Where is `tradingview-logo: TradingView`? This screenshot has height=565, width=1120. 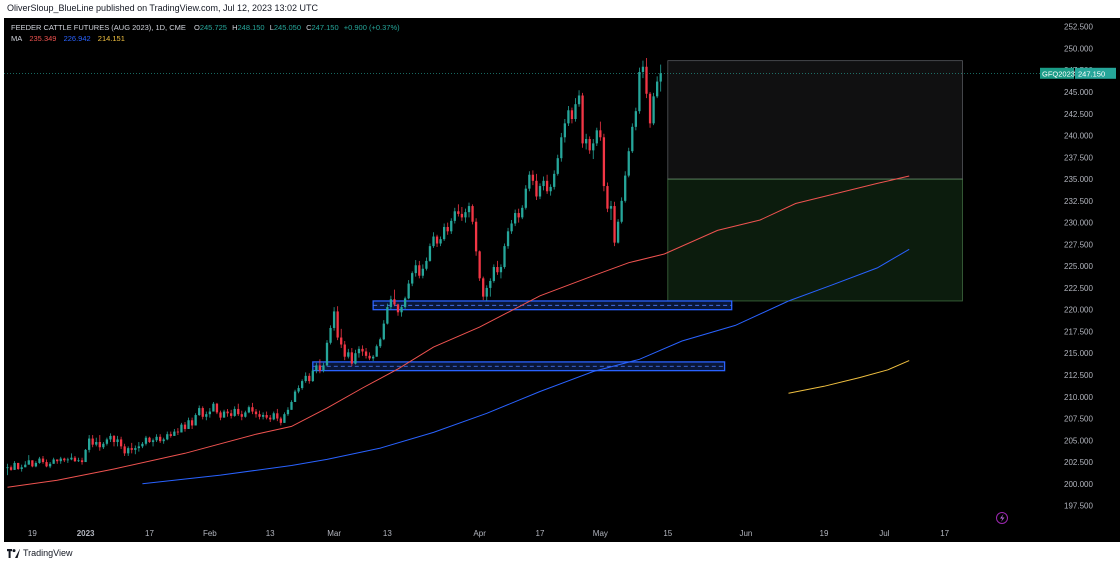 tradingview-logo: TradingView is located at coordinates (40, 553).